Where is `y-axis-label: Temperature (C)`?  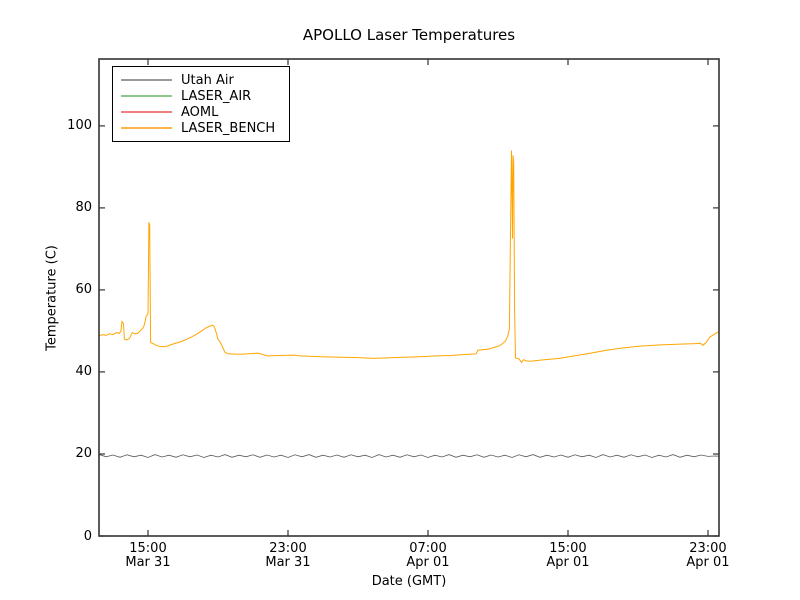
y-axis-label: Temperature (C) is located at coordinates (52, 298).